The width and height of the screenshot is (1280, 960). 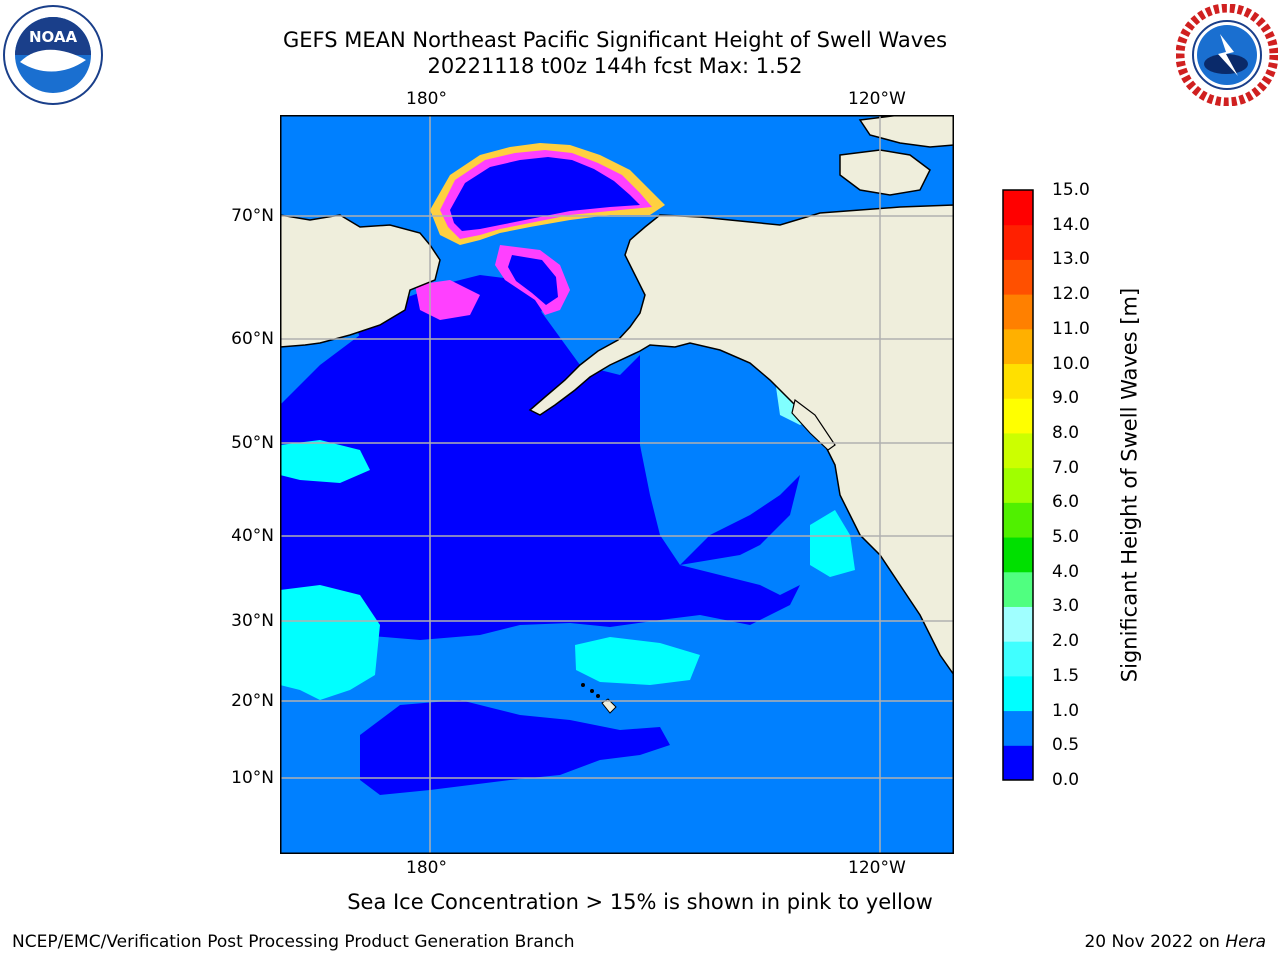 What do you see at coordinates (252, 778) in the screenshot?
I see `lat-label-10n: 10°N` at bounding box center [252, 778].